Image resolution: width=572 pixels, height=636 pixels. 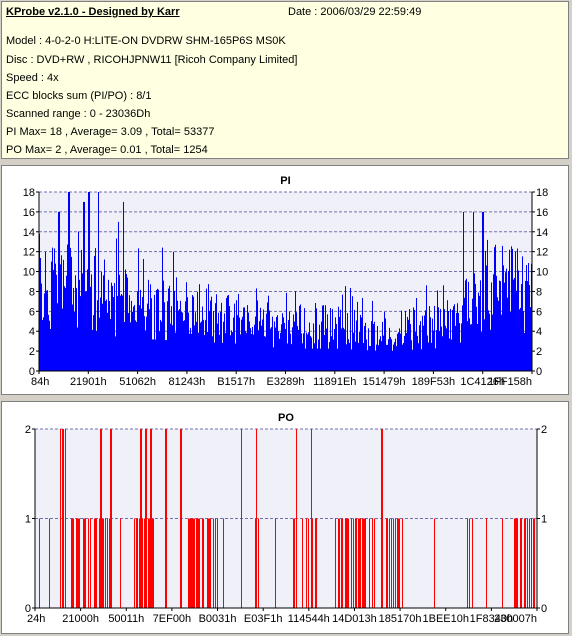 What do you see at coordinates (29, 213) in the screenshot?
I see `pi-ytick-left: 16` at bounding box center [29, 213].